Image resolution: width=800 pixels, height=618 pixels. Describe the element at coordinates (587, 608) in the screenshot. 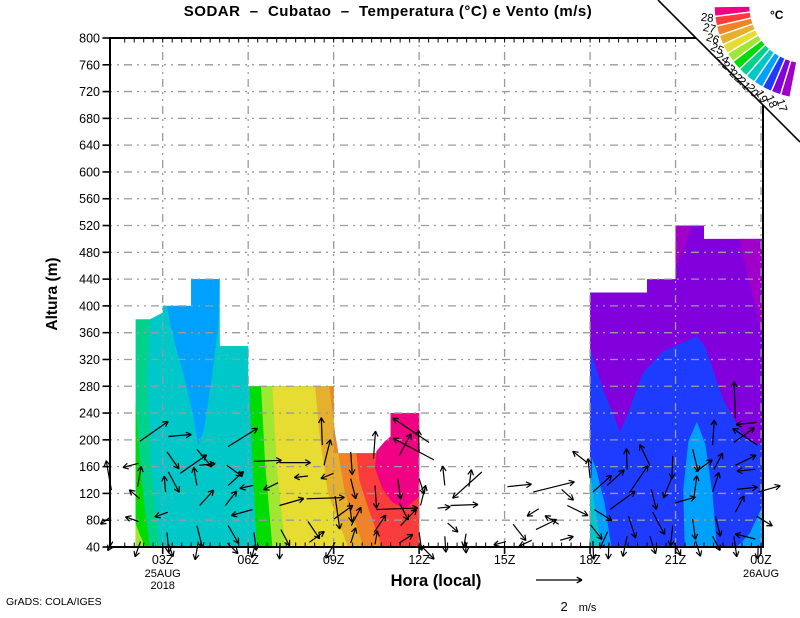

I see `wind-reference-unit: m/s` at that location.